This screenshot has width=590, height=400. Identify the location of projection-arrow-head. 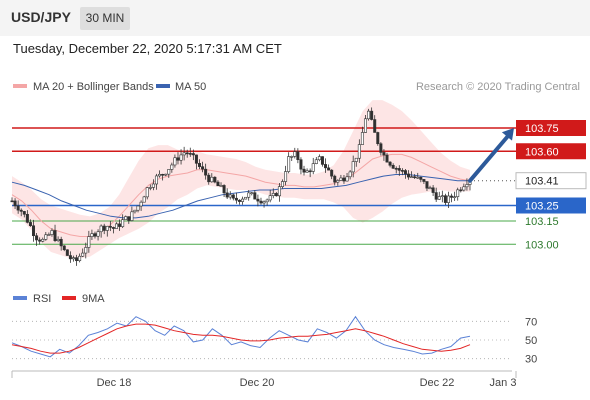
(507, 134).